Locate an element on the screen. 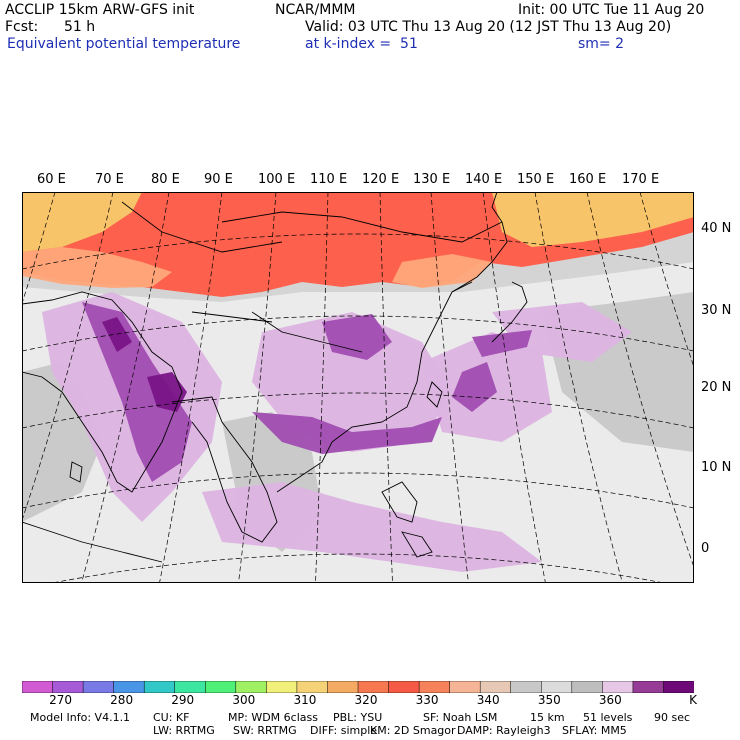 Image resolution: width=740 pixels, height=740 pixels. model-info-item: KM: 2D Smagor is located at coordinates (413, 730).